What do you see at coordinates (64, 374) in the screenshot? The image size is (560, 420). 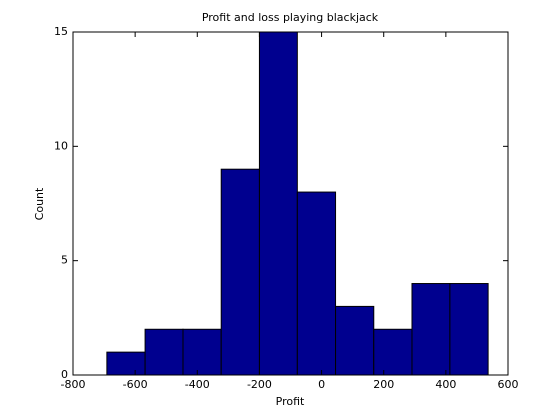 I see `y-tick-label: 0` at bounding box center [64, 374].